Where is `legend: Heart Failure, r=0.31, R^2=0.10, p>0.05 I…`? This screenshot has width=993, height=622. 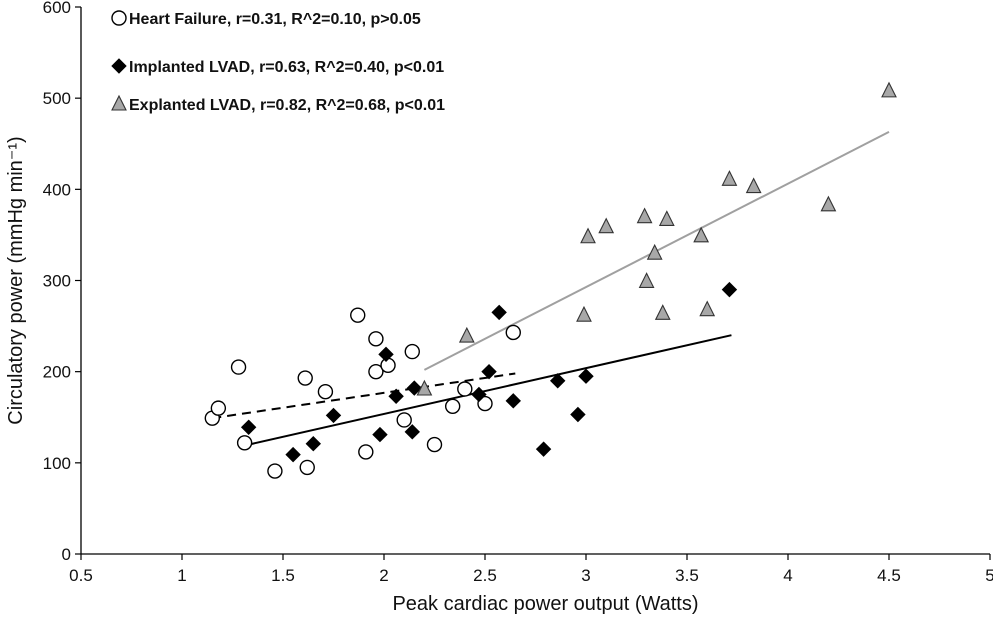 legend: Heart Failure, r=0.31, R^2=0.10, p>0.05 I… is located at coordinates (278, 62).